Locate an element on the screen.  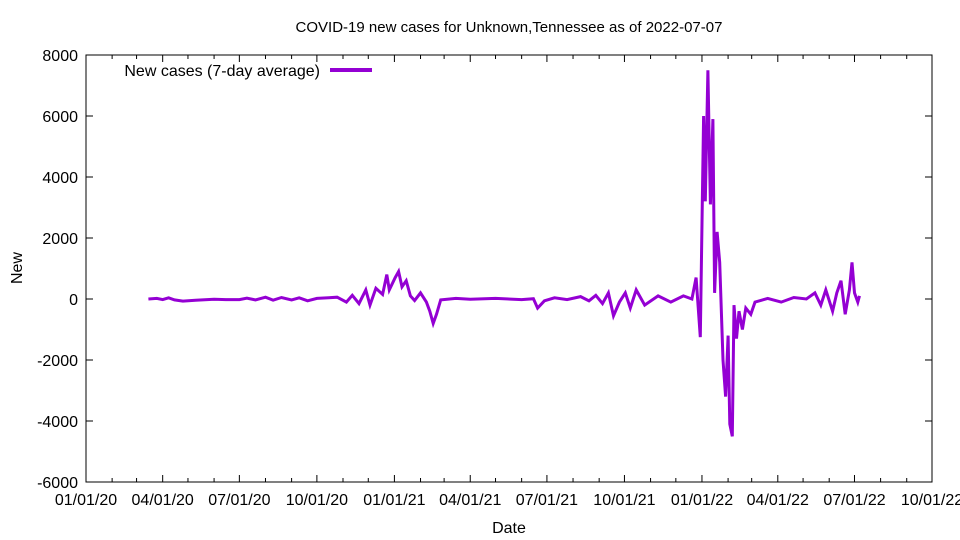
legend: New cases (7-day average) is located at coordinates (248, 71).